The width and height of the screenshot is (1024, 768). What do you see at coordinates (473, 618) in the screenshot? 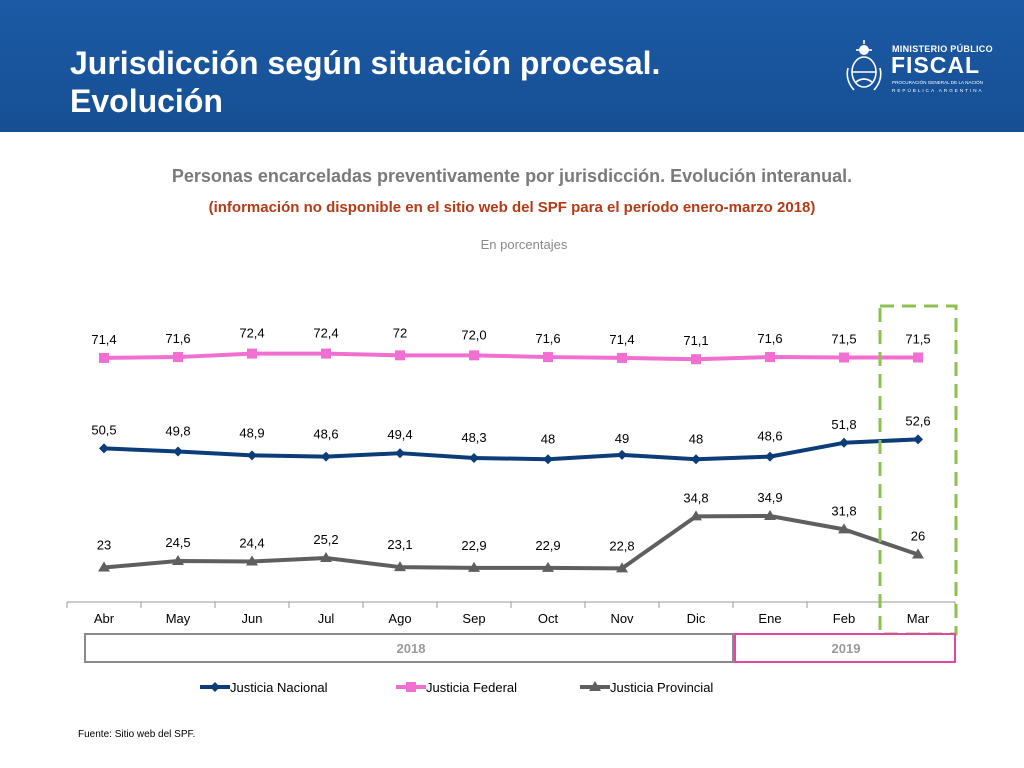
I see `x-tick-label: Sep` at bounding box center [473, 618].